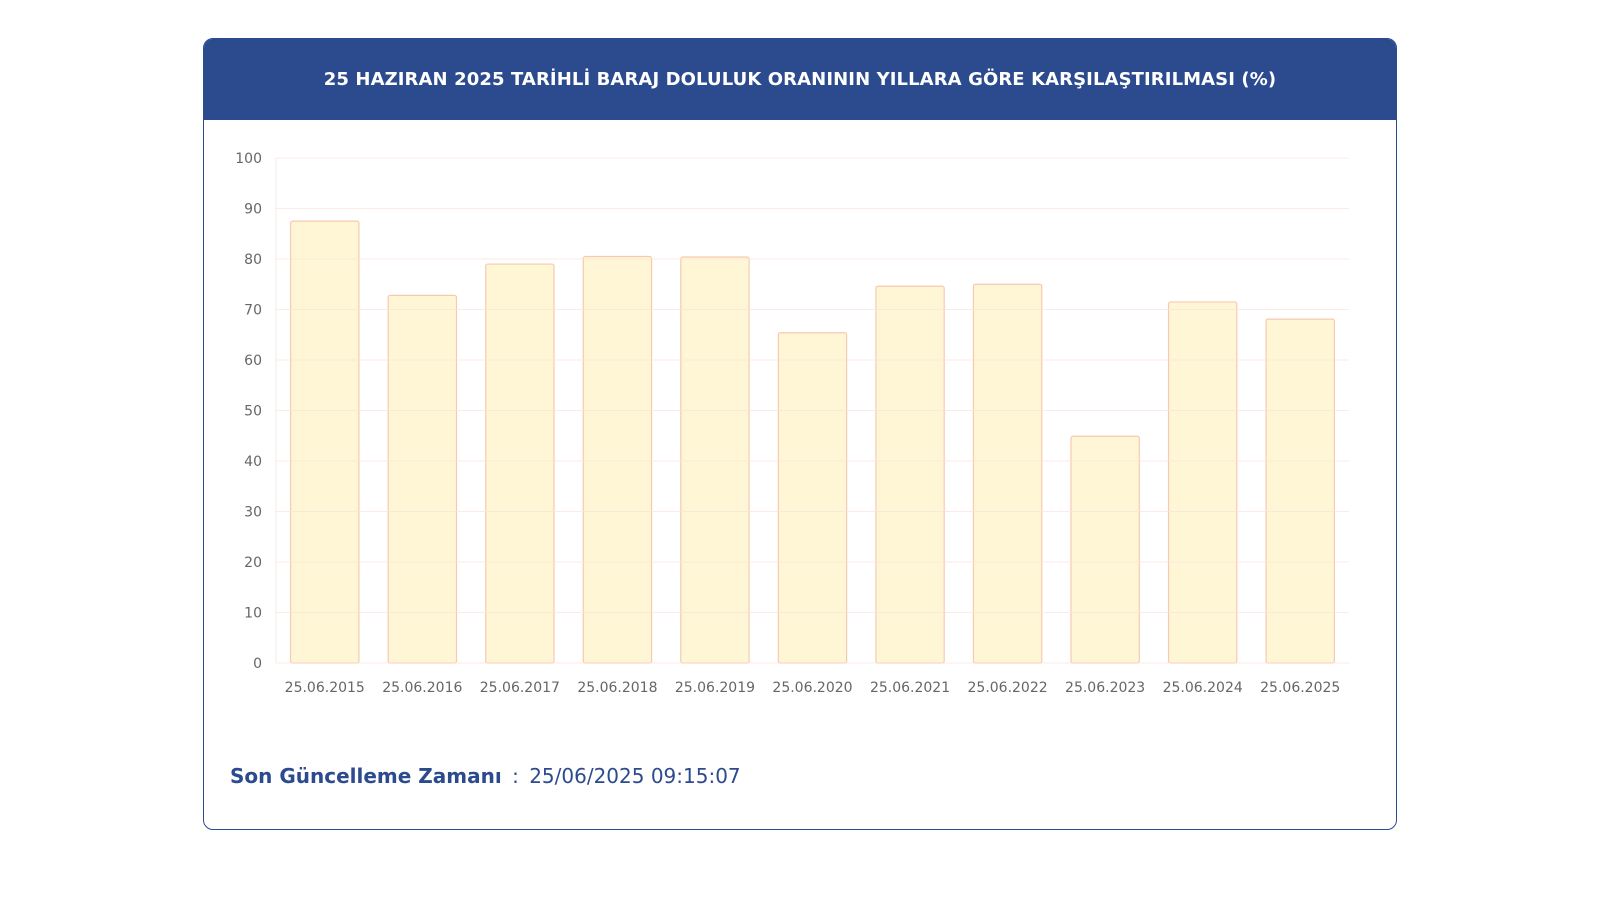 The width and height of the screenshot is (1600, 900). I want to click on x-tick-label: 25.06.2022, so click(1008, 688).